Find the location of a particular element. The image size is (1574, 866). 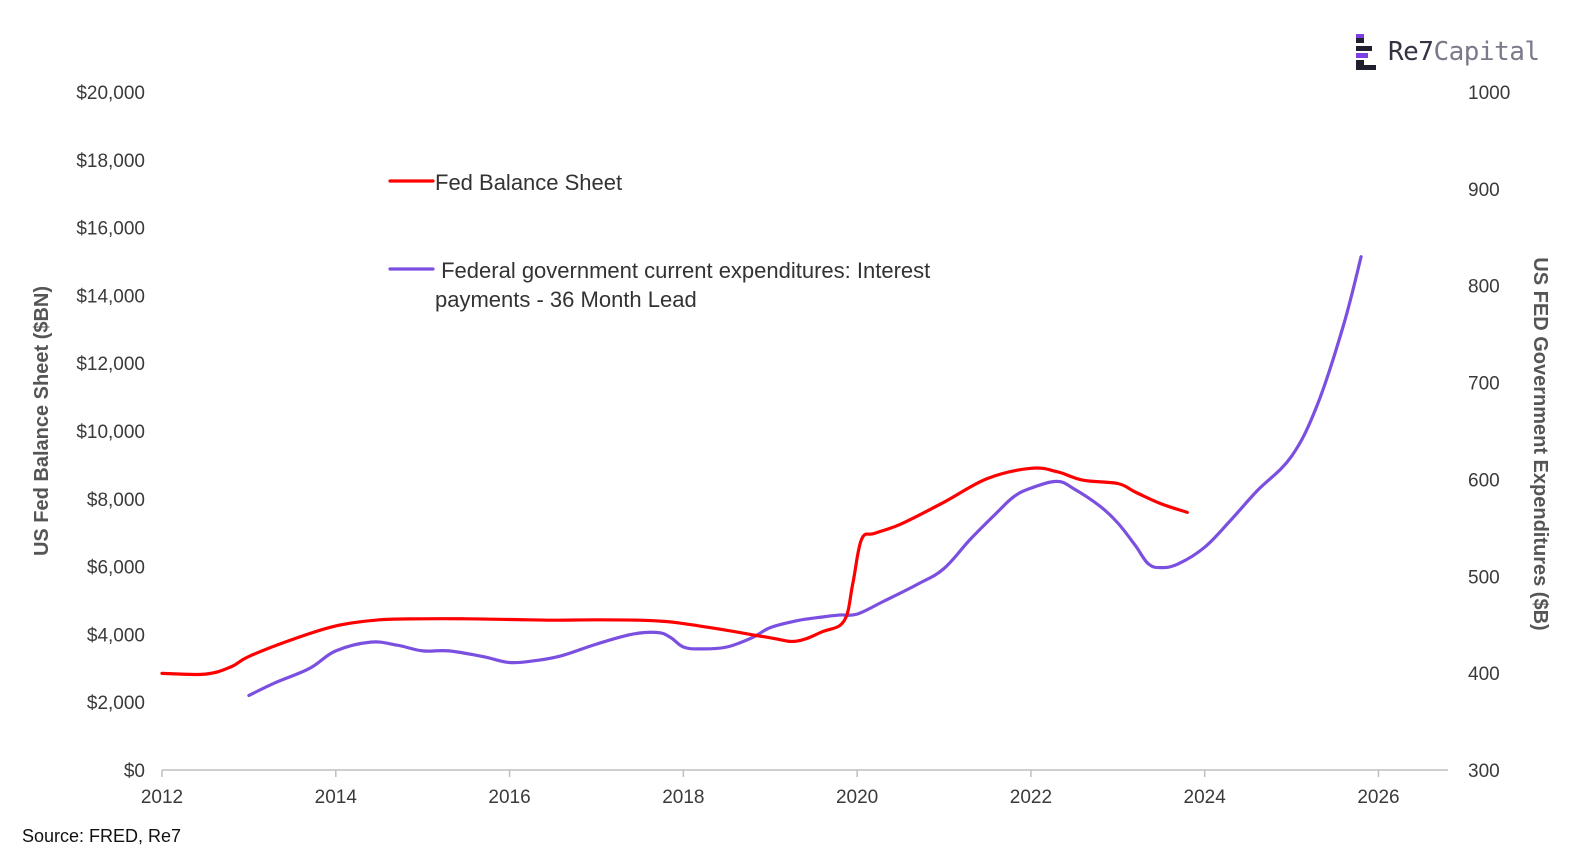

logo-text-re7: Re7 is located at coordinates (1411, 52).